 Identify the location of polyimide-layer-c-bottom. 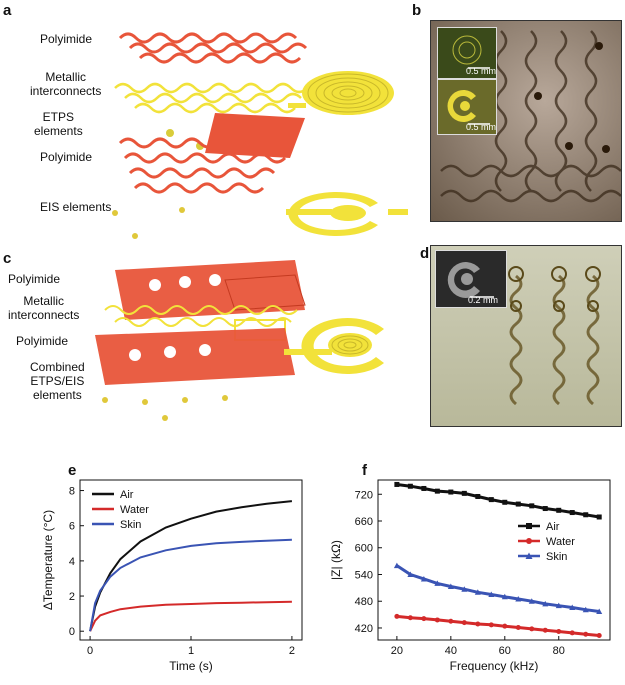
(195, 356).